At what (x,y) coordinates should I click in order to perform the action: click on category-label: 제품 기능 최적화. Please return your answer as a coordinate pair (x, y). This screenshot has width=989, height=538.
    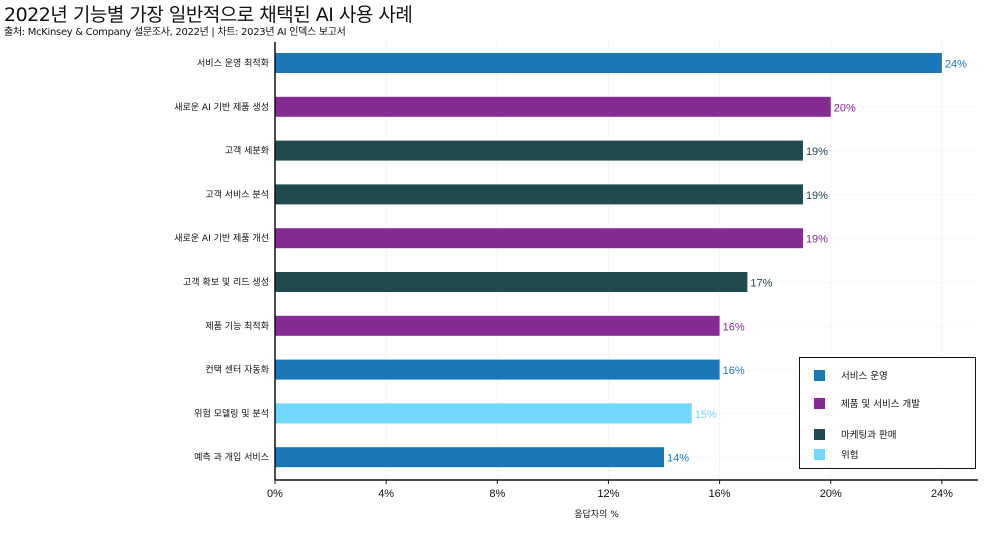
    Looking at the image, I should click on (237, 326).